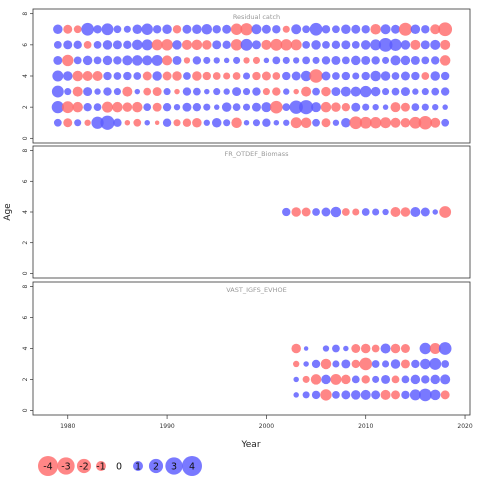 Image resolution: width=480 pixels, height=480 pixels. Describe the element at coordinates (256, 17) in the screenshot. I see `panel-title: Residual catch` at that location.